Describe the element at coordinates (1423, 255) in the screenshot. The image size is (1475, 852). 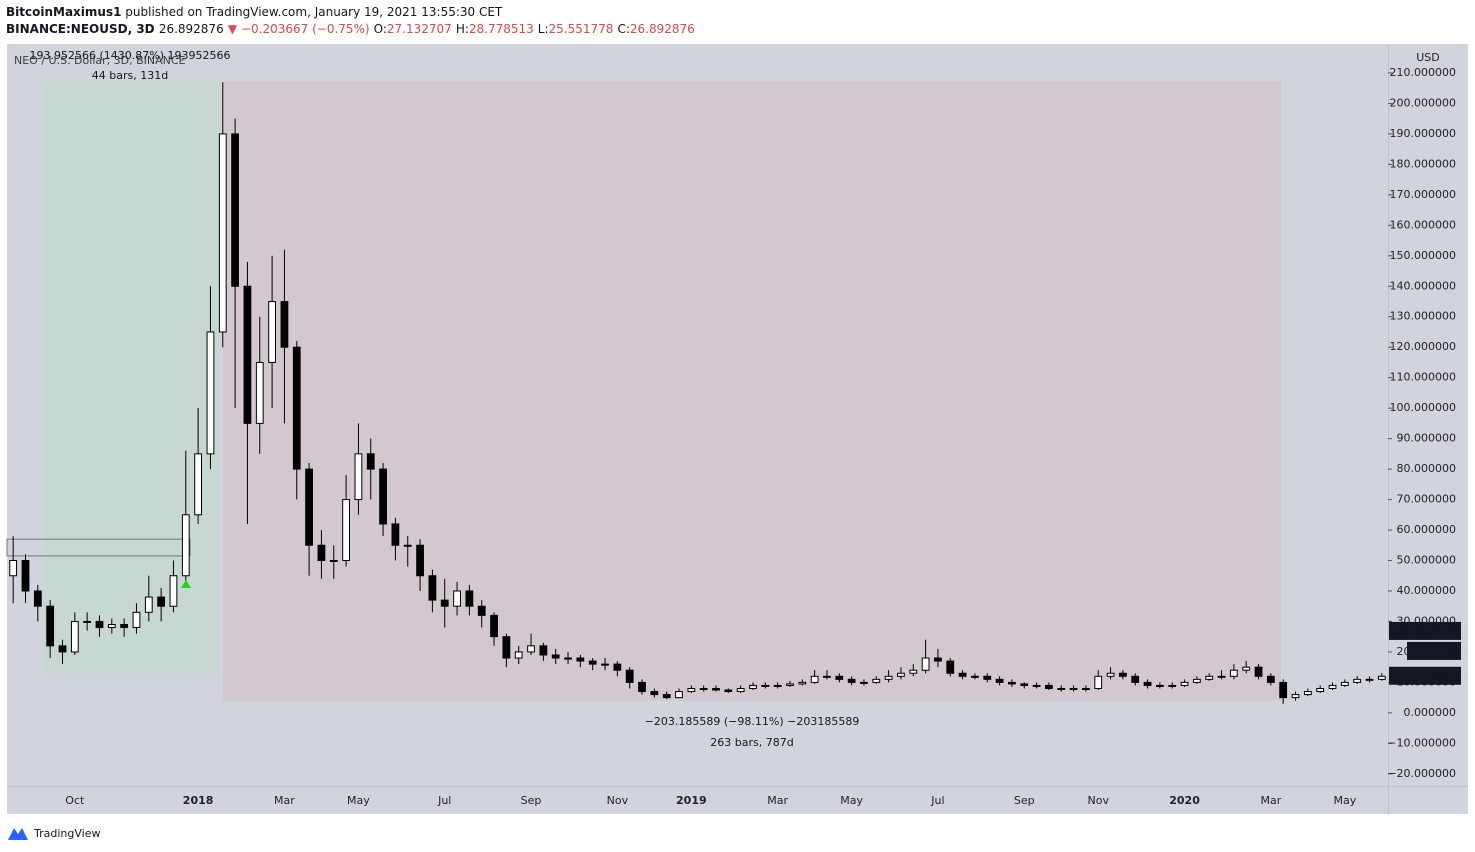
I see `y-tick-label: 150.000000` at that location.